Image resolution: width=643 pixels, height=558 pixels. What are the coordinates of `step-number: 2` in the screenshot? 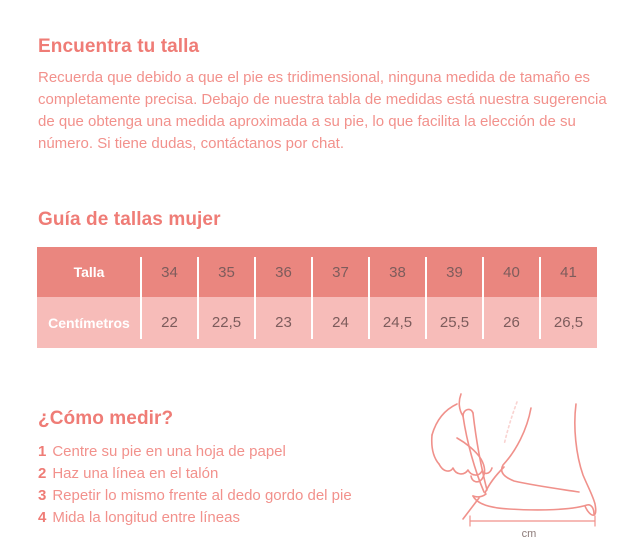 It's located at (42, 473).